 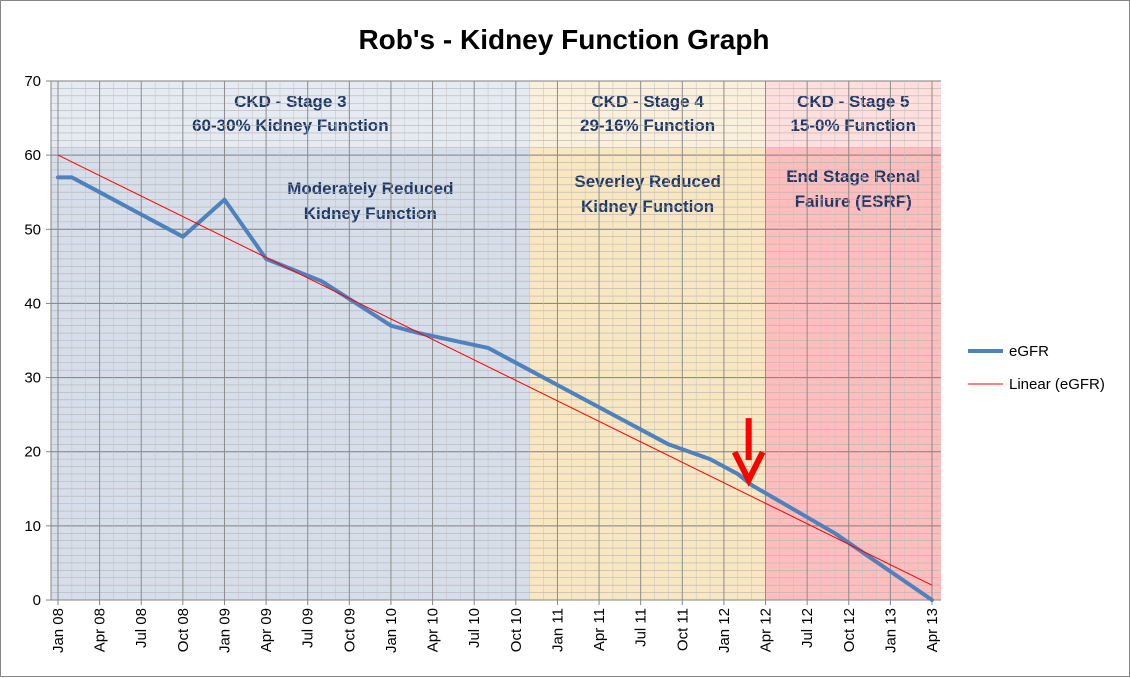 What do you see at coordinates (32, 378) in the screenshot?
I see `y-tick-label: 30` at bounding box center [32, 378].